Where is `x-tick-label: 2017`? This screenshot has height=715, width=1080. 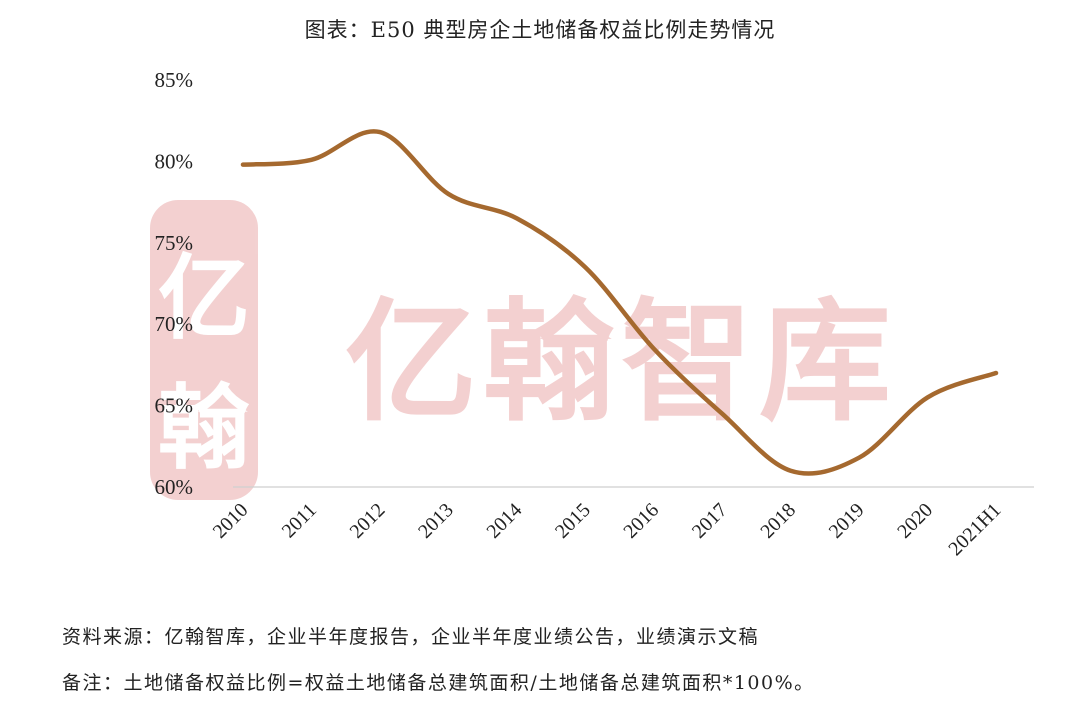 x-tick-label: 2017 is located at coordinates (710, 521).